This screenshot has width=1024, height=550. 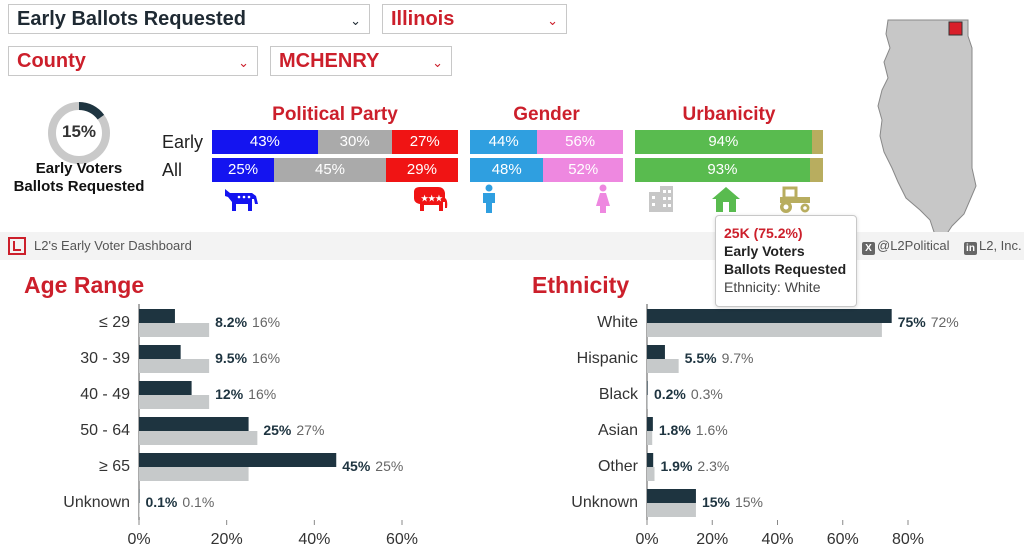 What do you see at coordinates (912, 322) in the screenshot?
I see `ethnicity-early-value: 75%` at bounding box center [912, 322].